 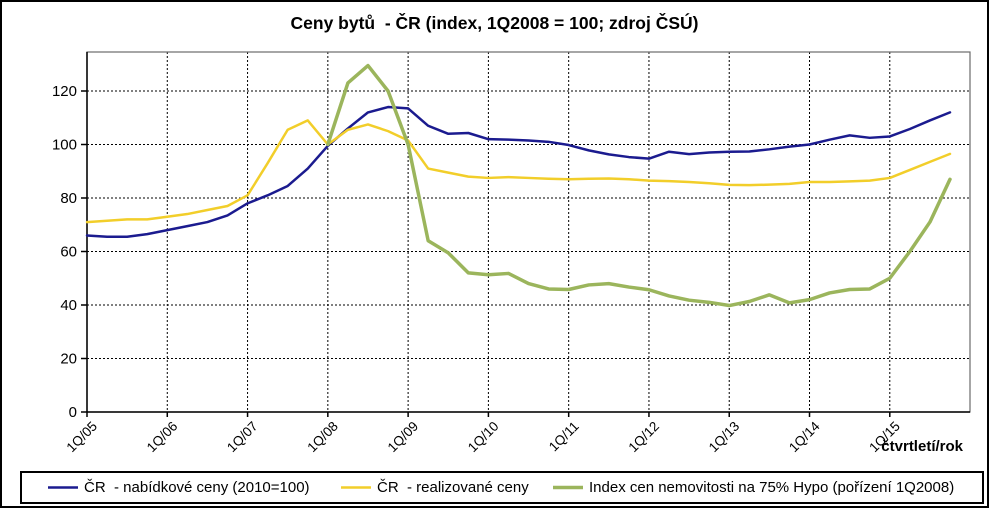 I want to click on y-tick-label: 80, so click(x=68, y=198).